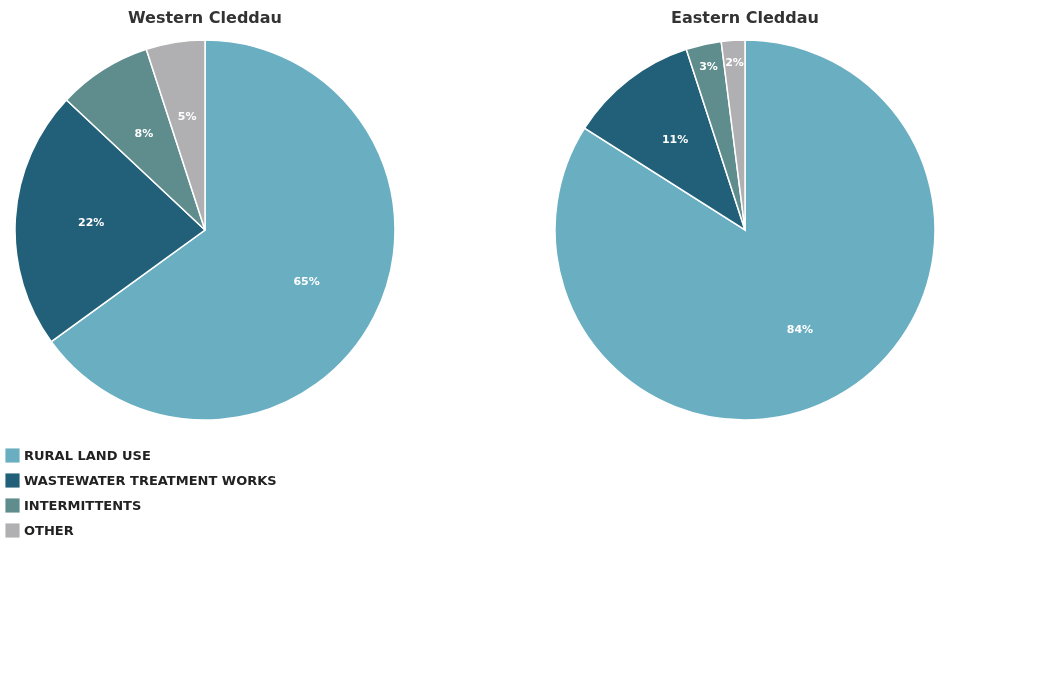 This screenshot has height=695, width=1058. I want to click on data-label: 22%, so click(91, 222).